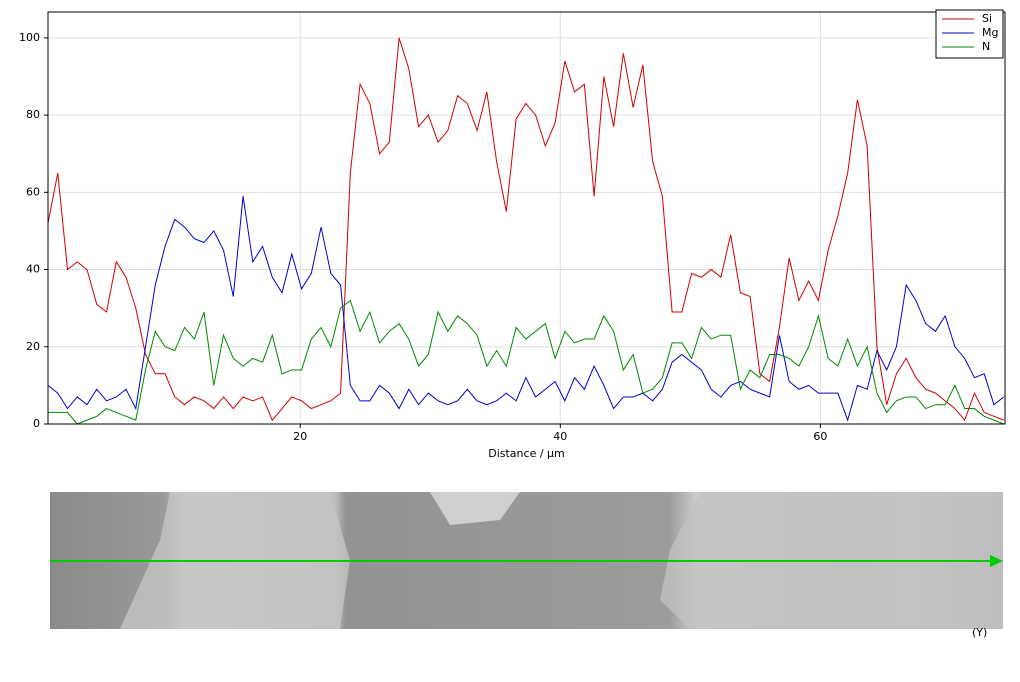 This screenshot has width=1020, height=682. I want to click on scan-arrow, so click(996, 561).